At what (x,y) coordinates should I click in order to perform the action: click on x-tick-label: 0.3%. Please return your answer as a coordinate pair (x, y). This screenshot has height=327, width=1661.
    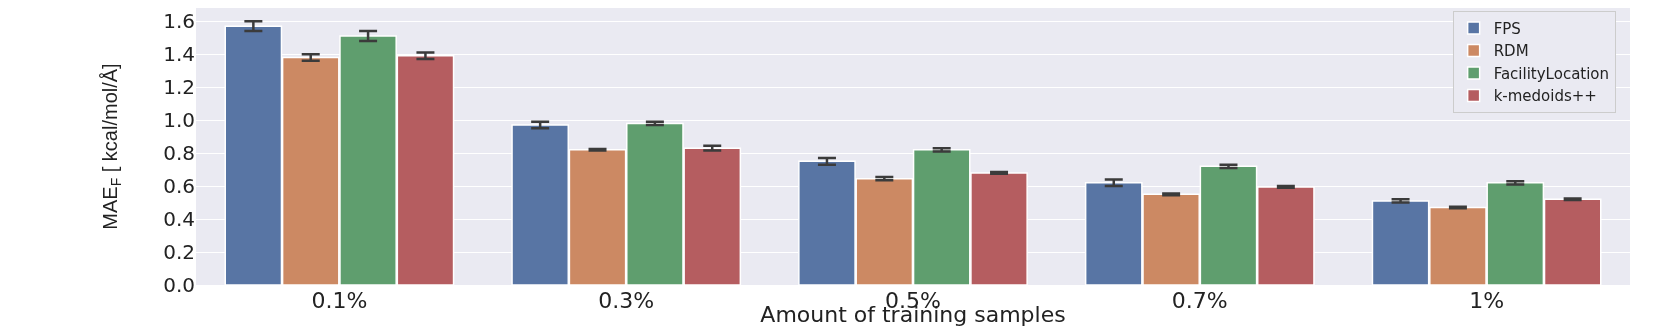
    Looking at the image, I should click on (626, 300).